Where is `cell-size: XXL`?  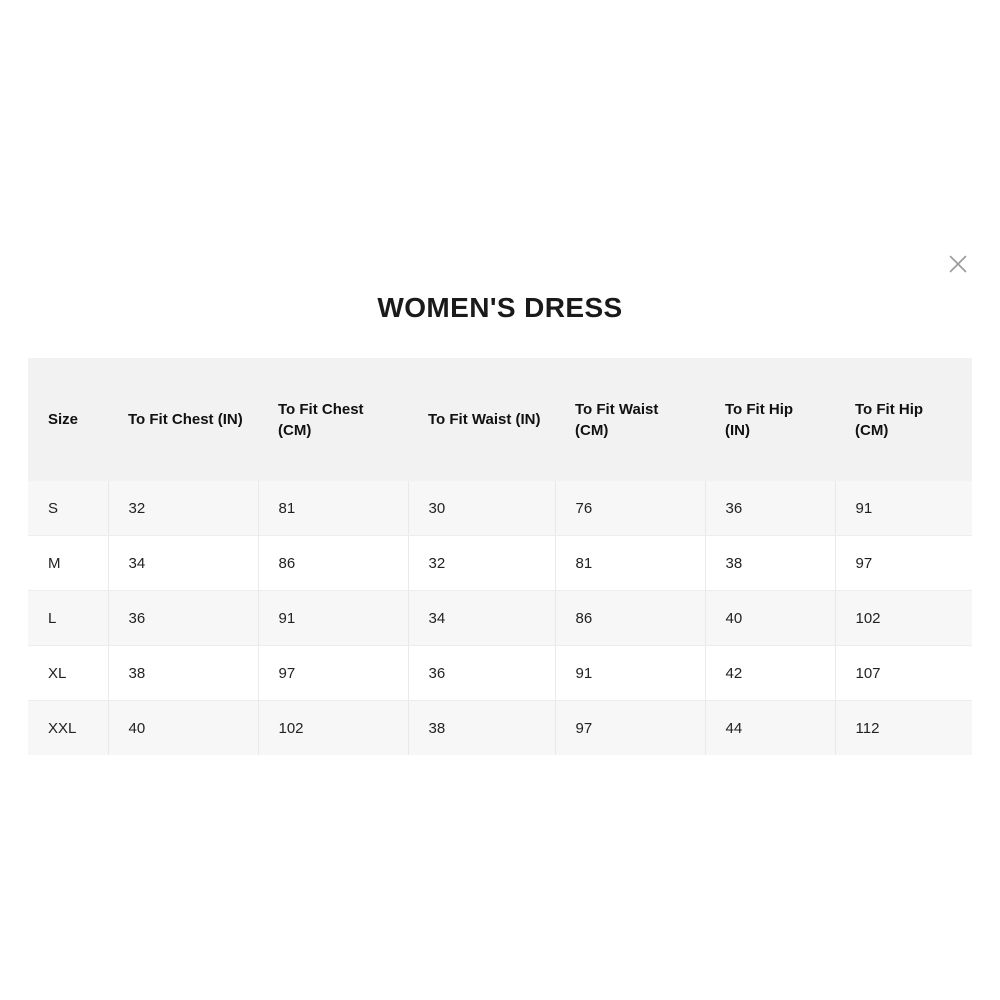
cell-size: XXL is located at coordinates (68, 727).